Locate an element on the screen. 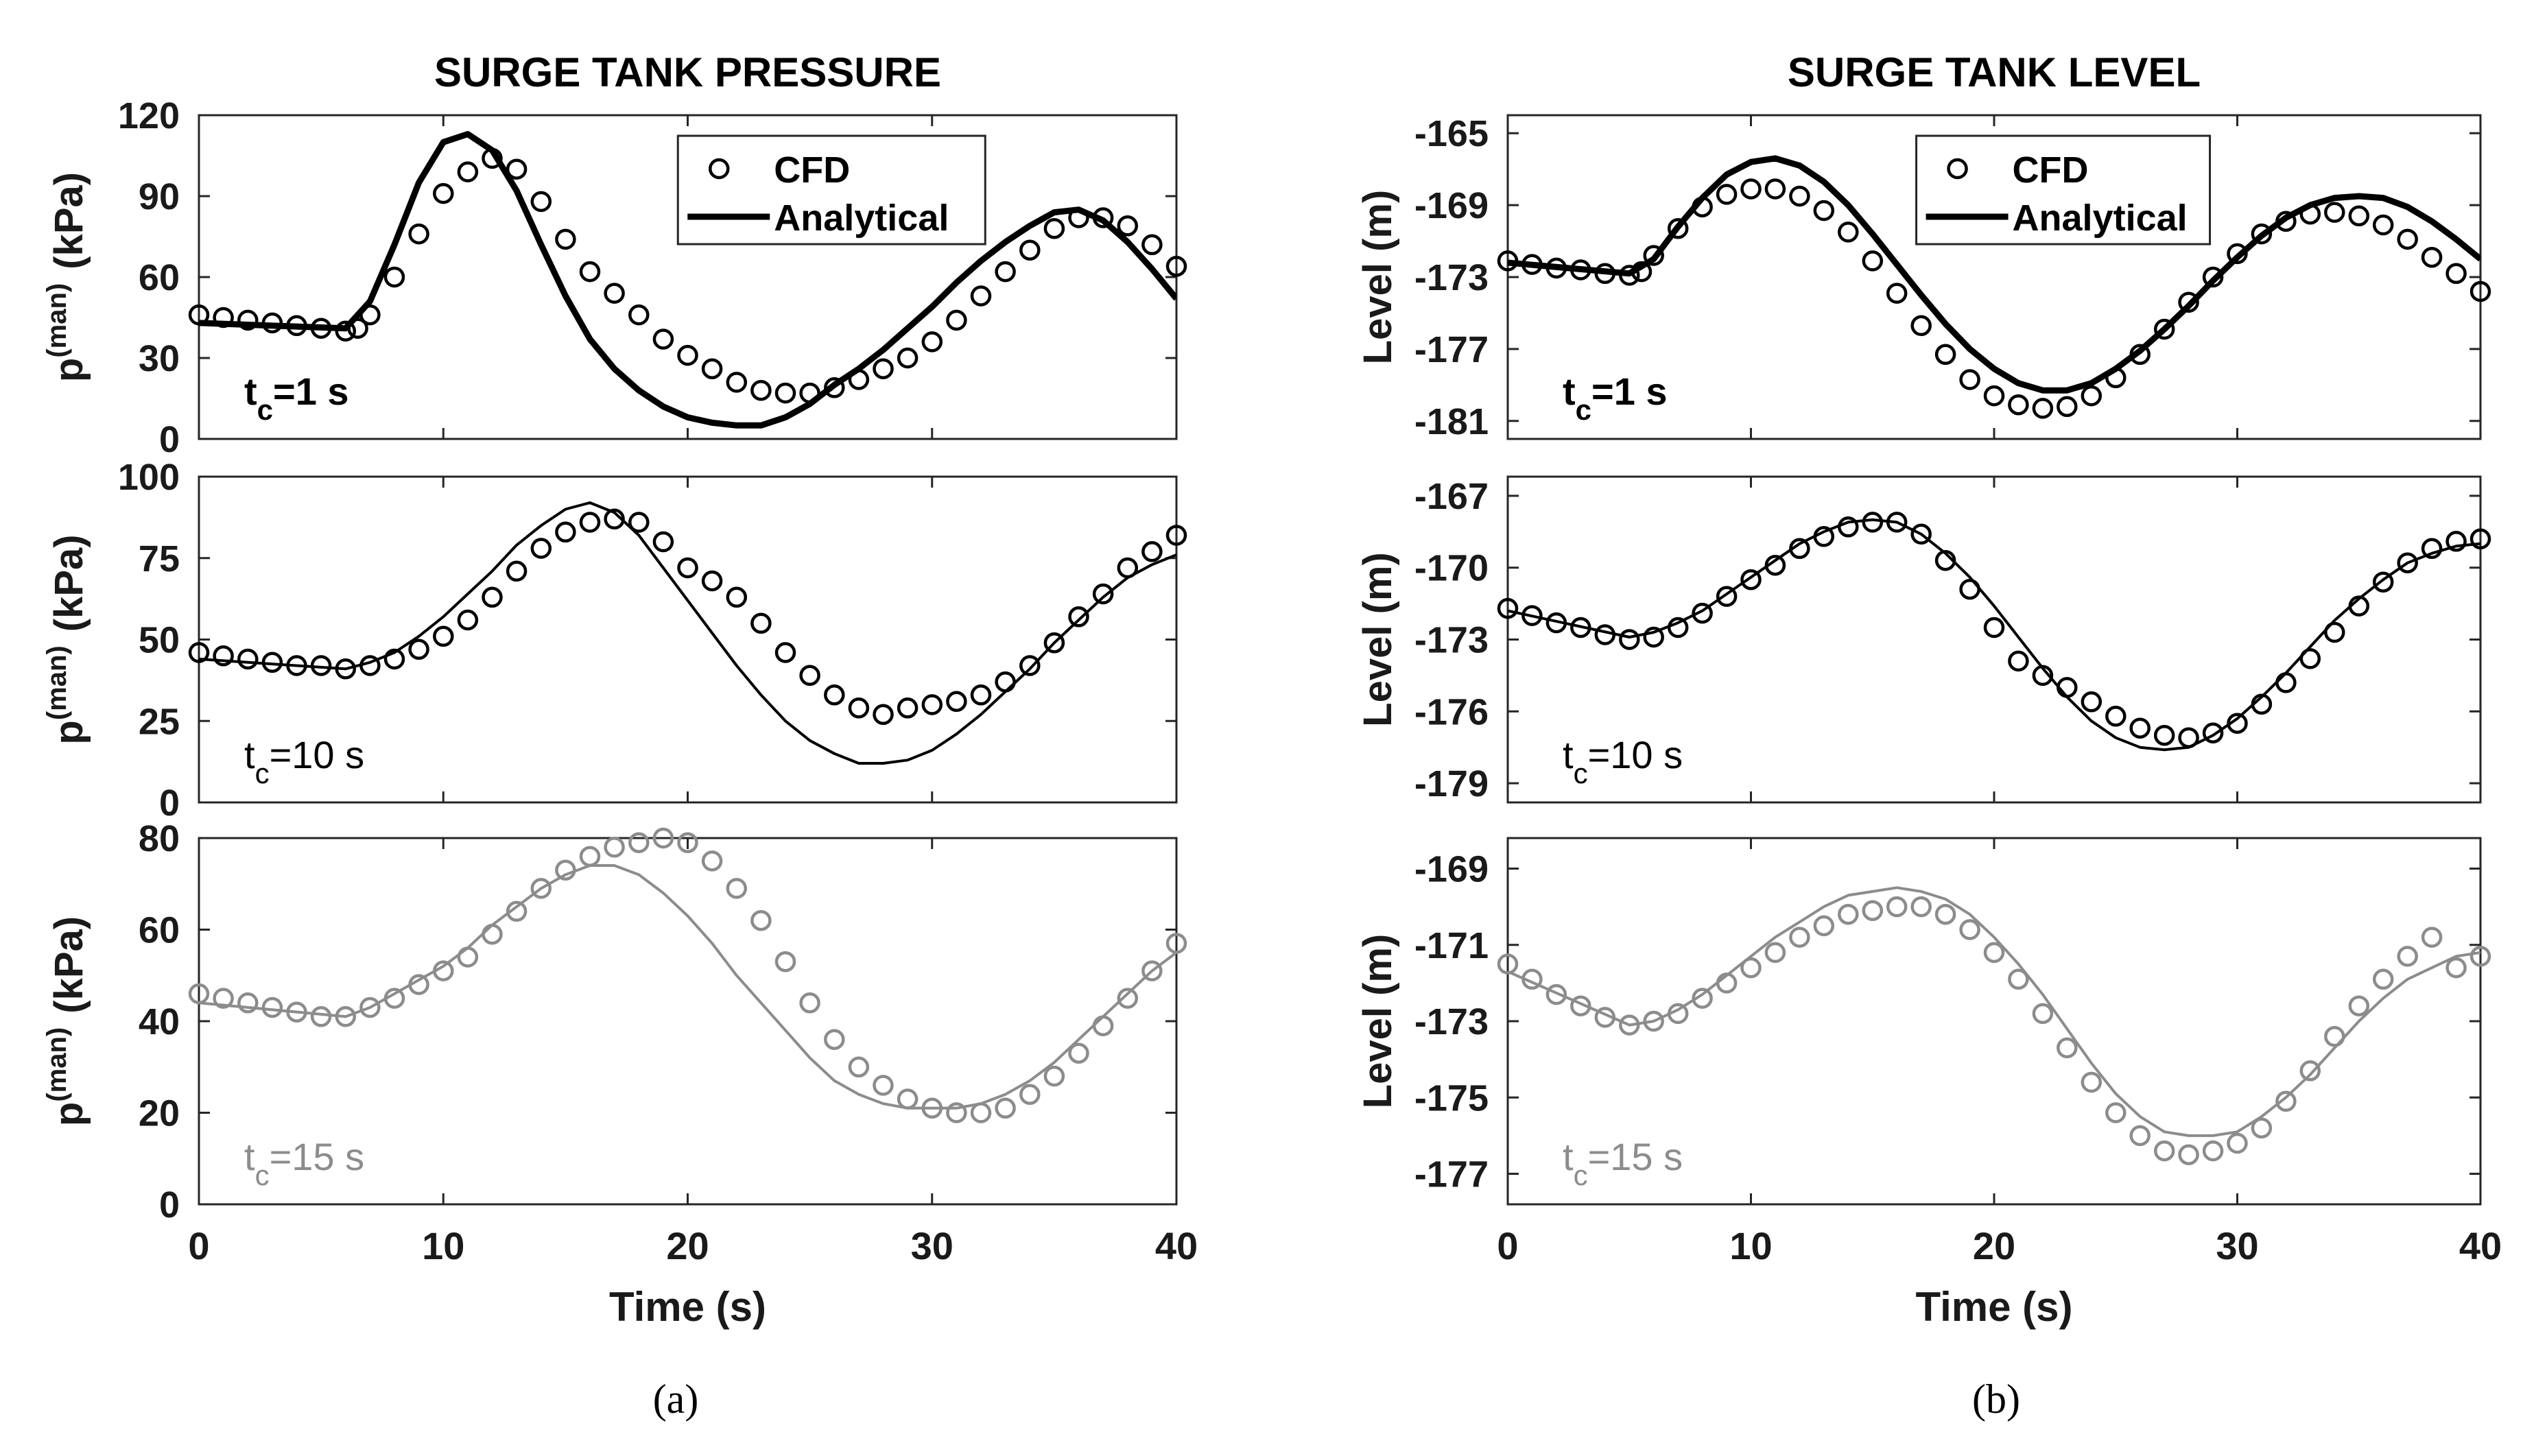 The width and height of the screenshot is (2523, 1456). y-tick-label: -173 is located at coordinates (1452, 640).